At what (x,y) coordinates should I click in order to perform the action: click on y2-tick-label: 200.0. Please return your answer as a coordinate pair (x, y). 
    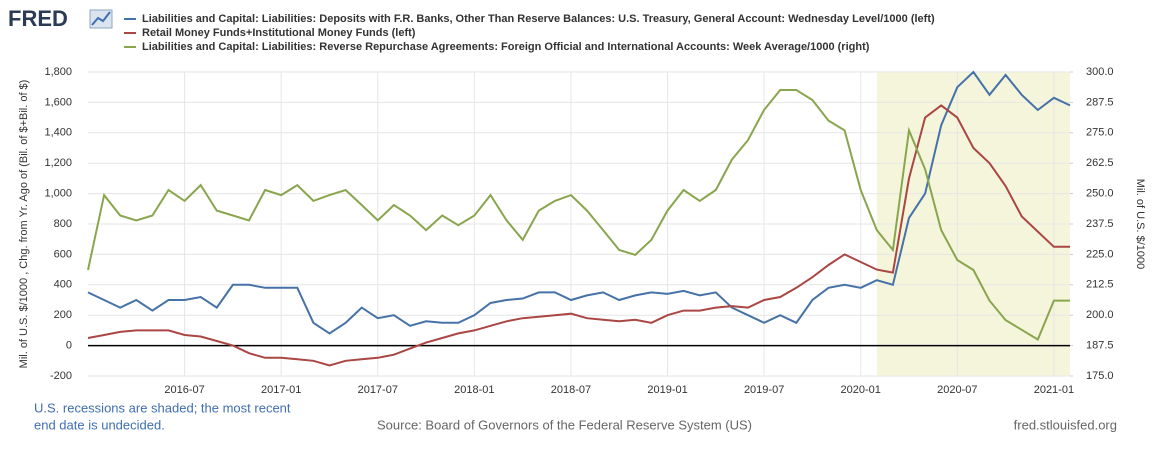
    Looking at the image, I should click on (1100, 315).